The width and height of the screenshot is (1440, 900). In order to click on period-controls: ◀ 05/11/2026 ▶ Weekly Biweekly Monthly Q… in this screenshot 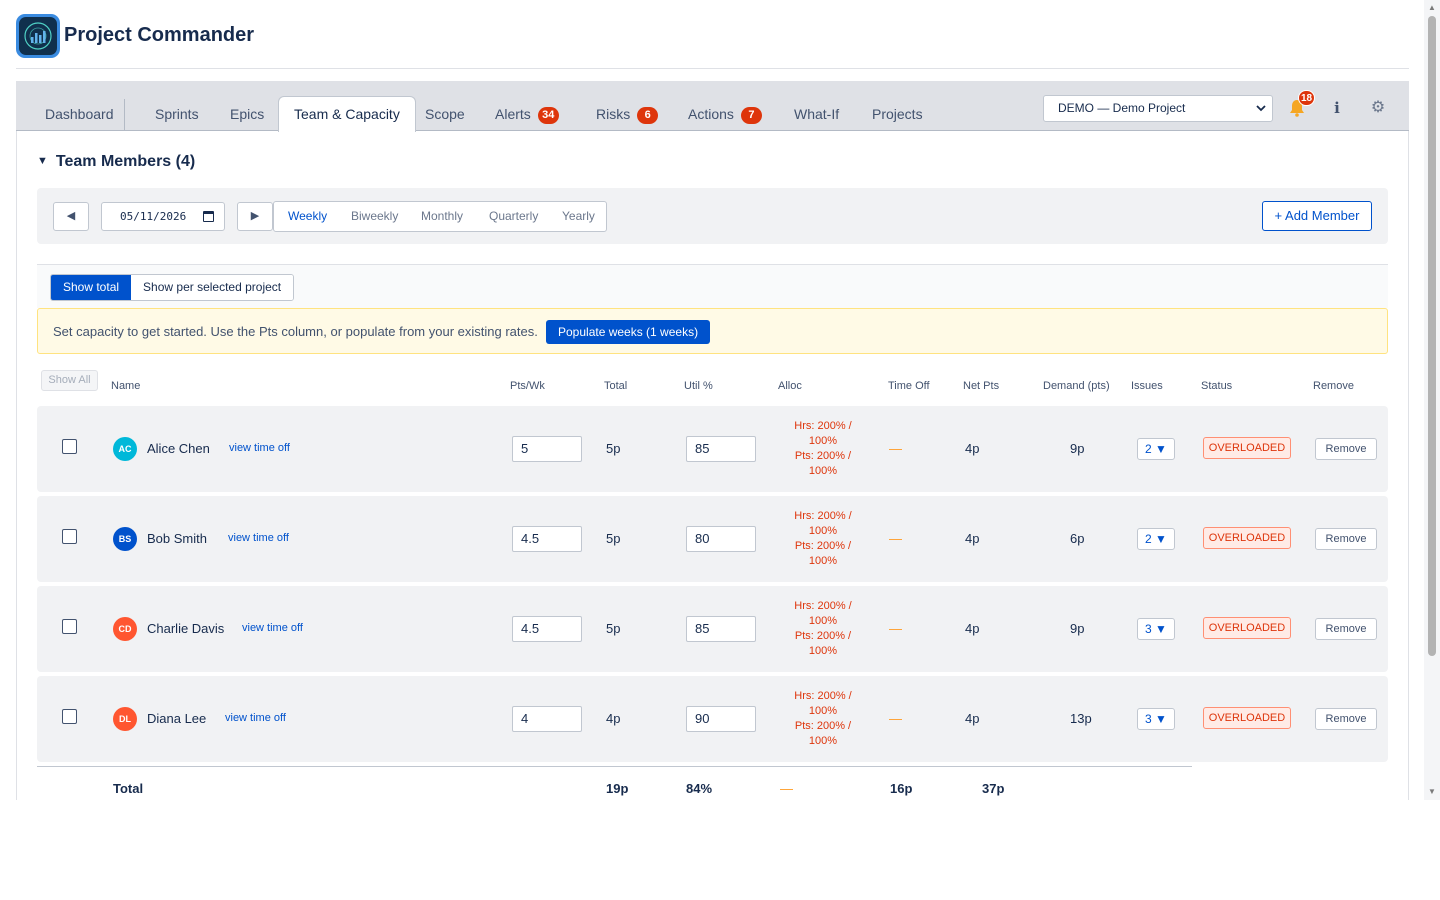, I will do `click(712, 216)`.